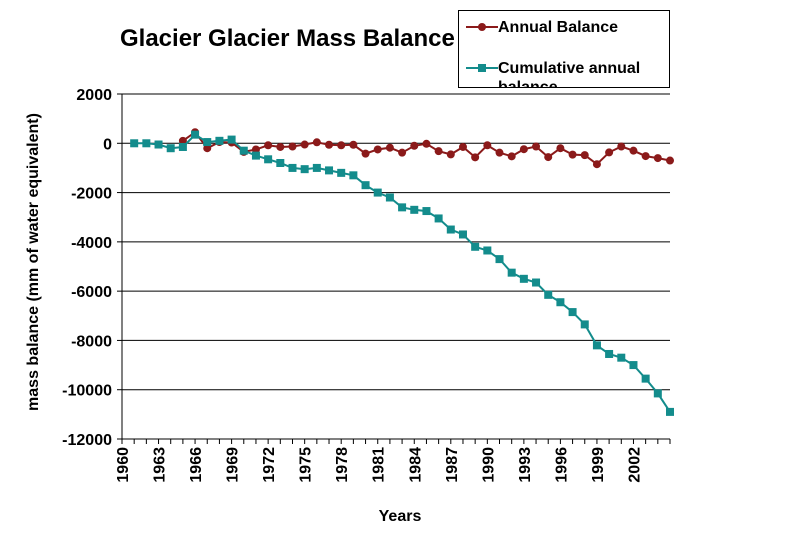 This screenshot has height=545, width=800. Describe the element at coordinates (482, 27) in the screenshot. I see `legend-annual-marker` at that location.